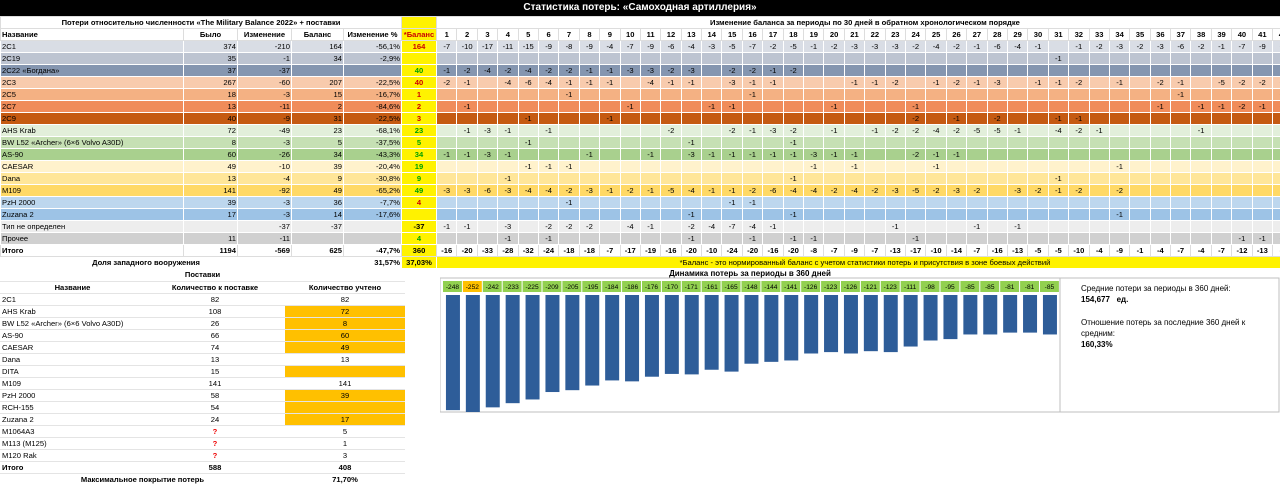 The width and height of the screenshot is (1280, 486). What do you see at coordinates (317, 46) in the screenshot?
I see `row-balance: 164` at bounding box center [317, 46].